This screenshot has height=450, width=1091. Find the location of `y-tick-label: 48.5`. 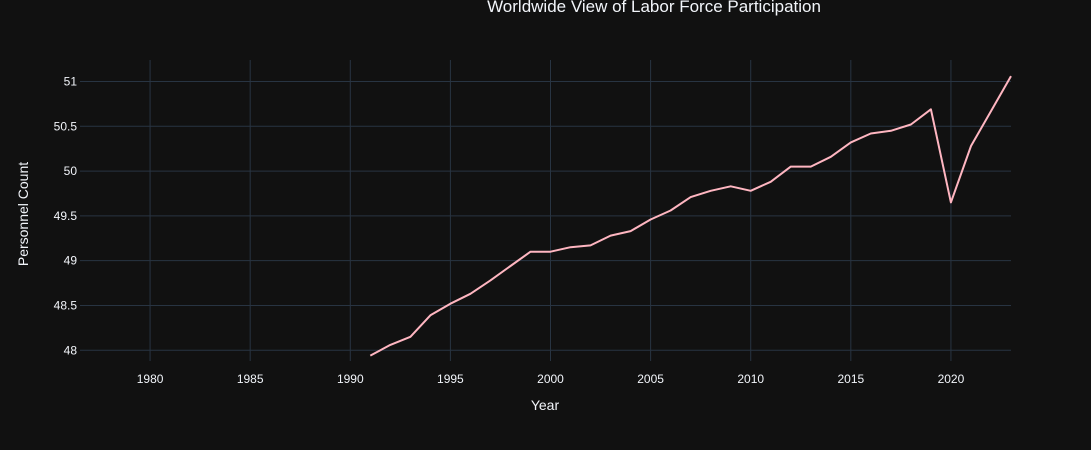

y-tick-label: 48.5 is located at coordinates (66, 305).